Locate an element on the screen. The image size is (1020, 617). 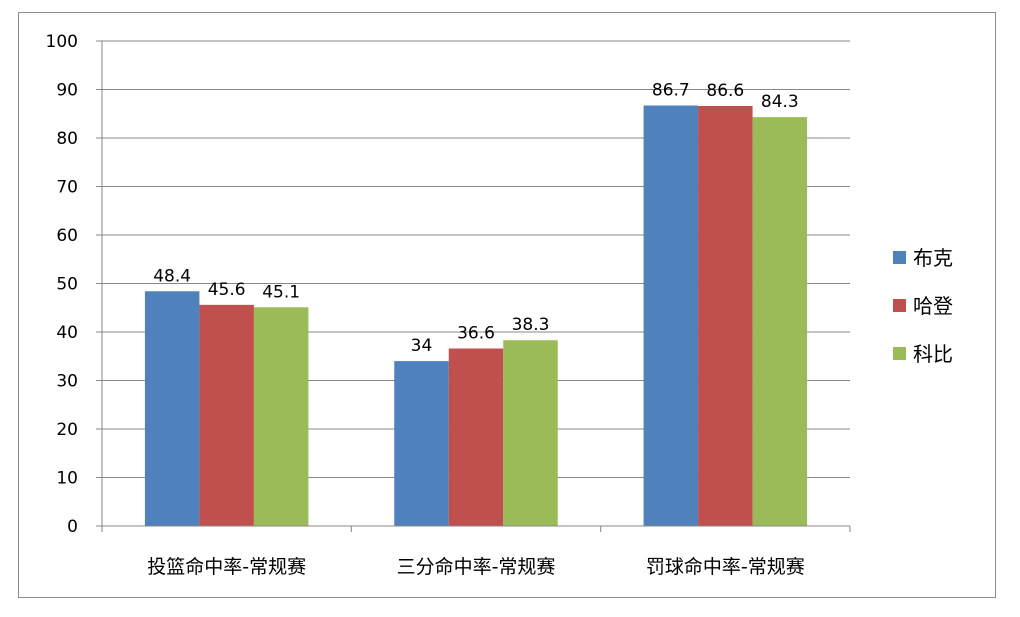
bar-布克-2 is located at coordinates (671, 315).